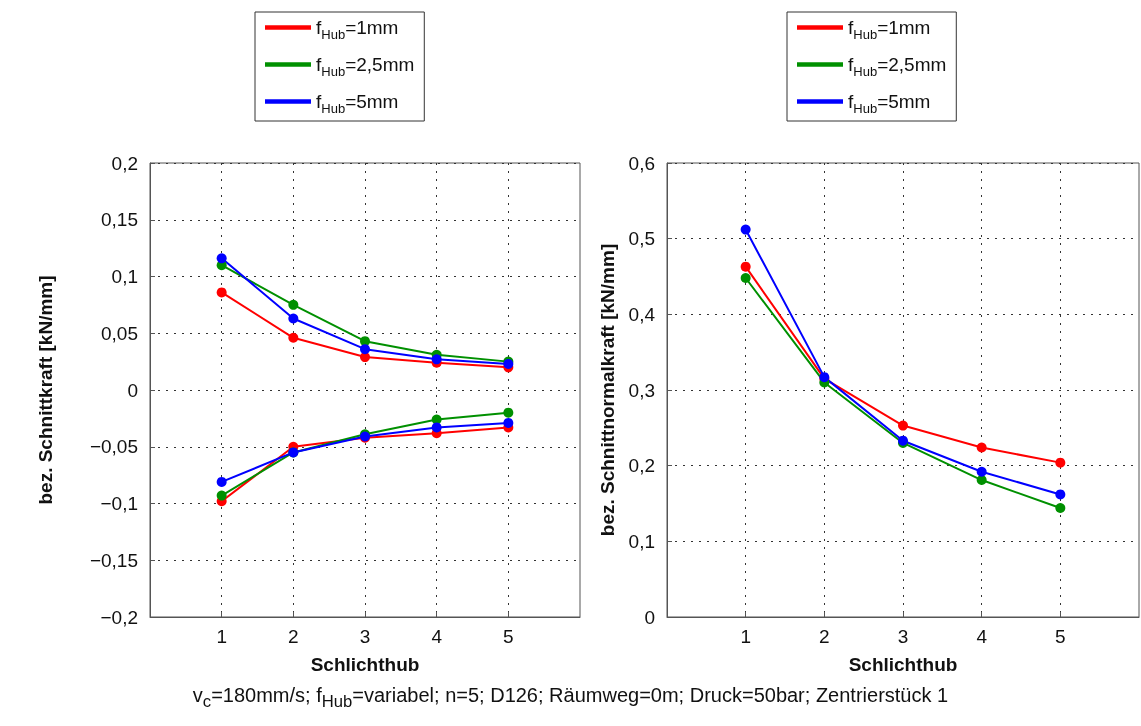 Image resolution: width=1141 pixels, height=726 pixels. Describe the element at coordinates (119, 503) in the screenshot. I see `y-tick-label: −0,1` at that location.